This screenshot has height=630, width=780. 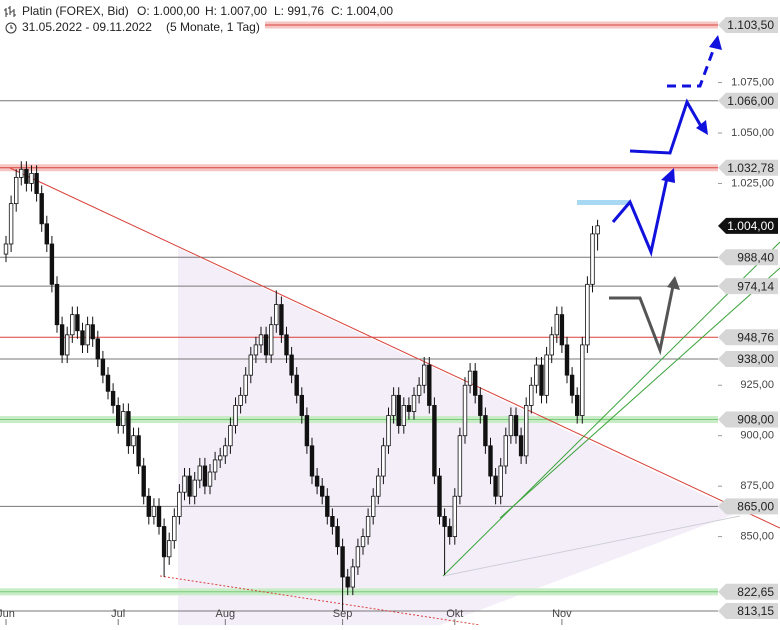 What do you see at coordinates (755, 507) in the screenshot?
I see `level-label: 865,00` at bounding box center [755, 507].